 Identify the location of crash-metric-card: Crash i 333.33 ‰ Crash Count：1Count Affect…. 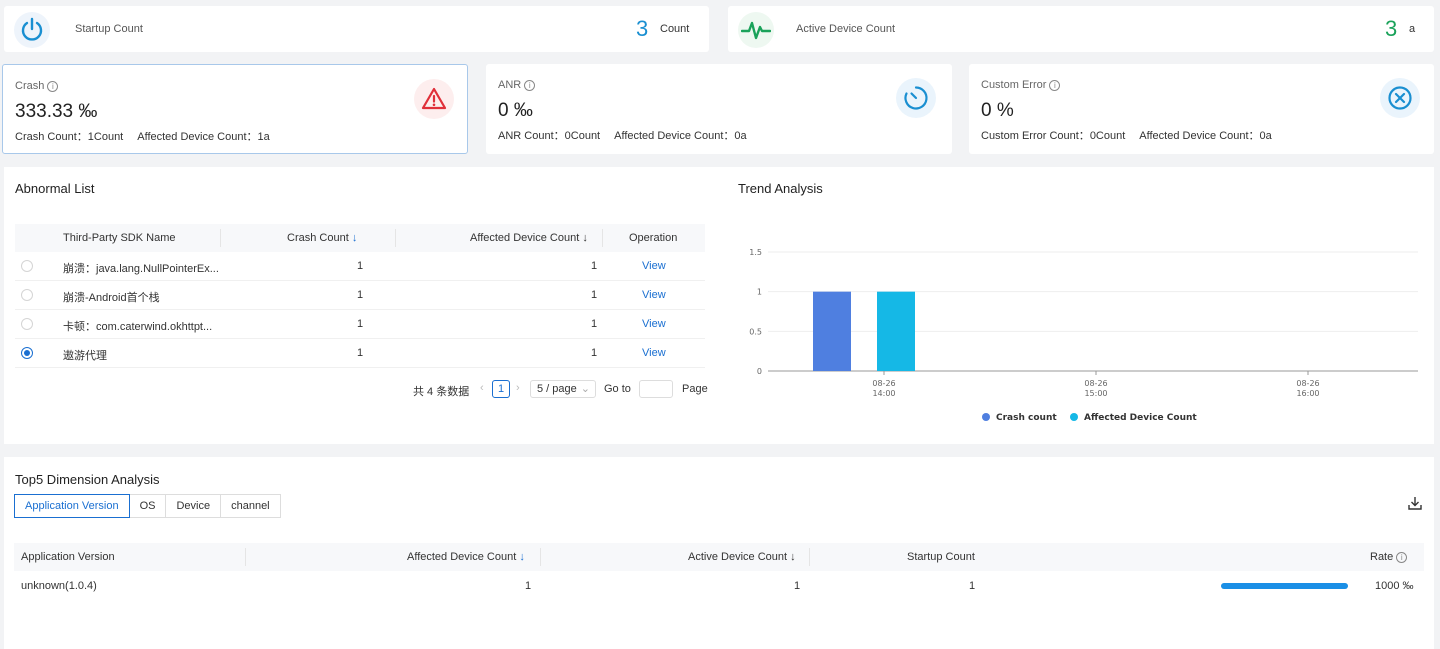
(235, 109).